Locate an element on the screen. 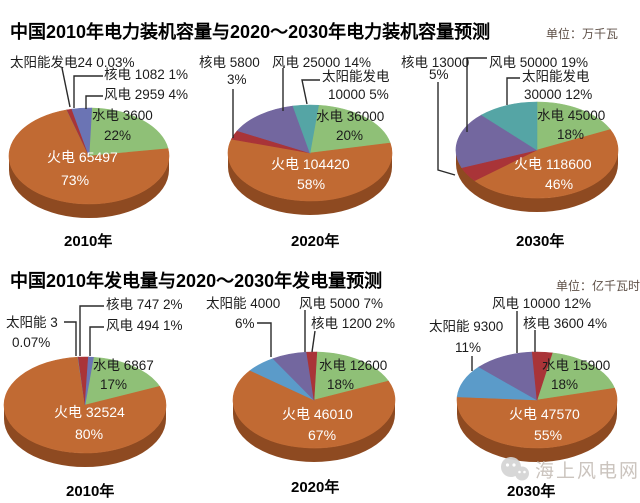 The image size is (640, 503). thermal-value-label: 火电 32524 is located at coordinates (89, 412).